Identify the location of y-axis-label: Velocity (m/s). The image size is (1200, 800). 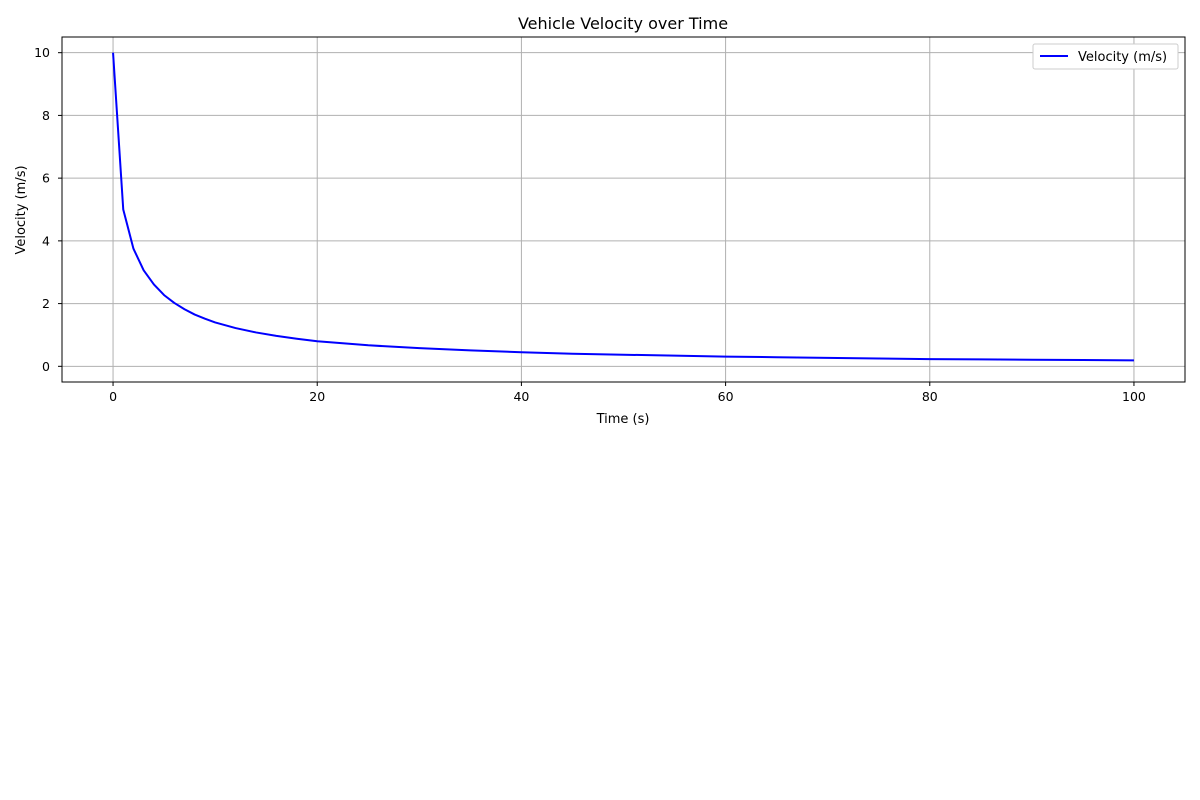
(21, 209).